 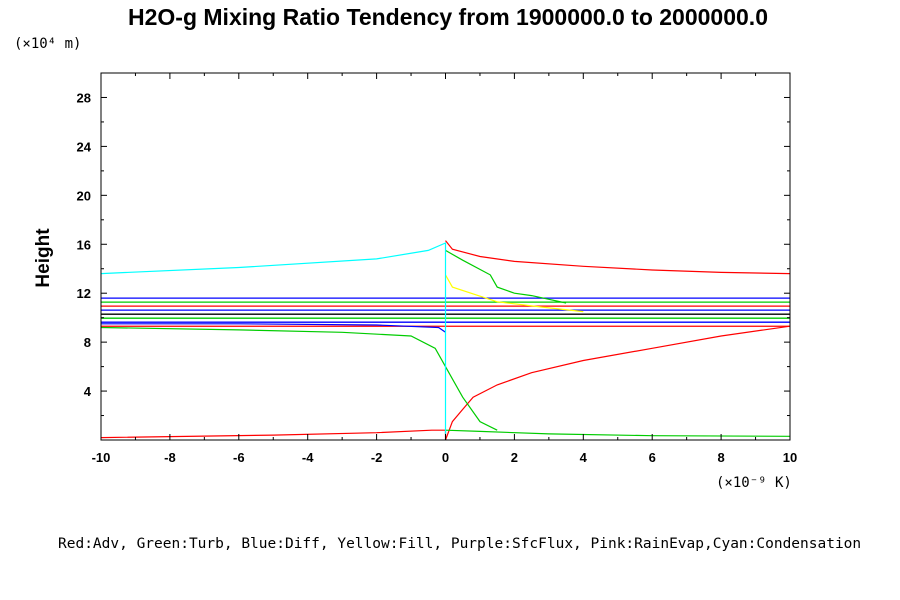 I want to click on x-tick-label: 6, so click(x=652, y=457).